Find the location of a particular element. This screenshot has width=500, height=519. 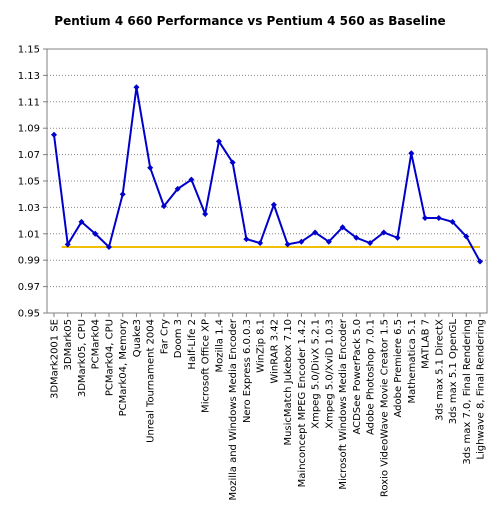

x-tick-label: Mozilla and Windows Media Encoder is located at coordinates (233, 409).